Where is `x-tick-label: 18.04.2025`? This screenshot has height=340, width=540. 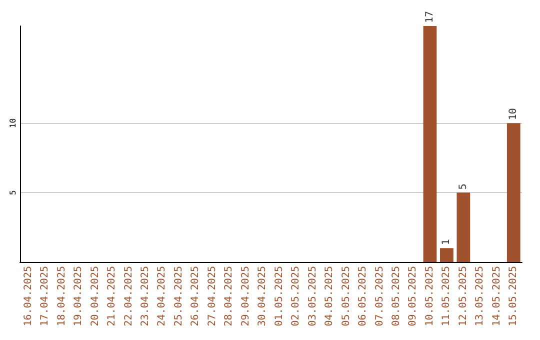 x-tick-label: 18.04.2025 is located at coordinates (62, 296).